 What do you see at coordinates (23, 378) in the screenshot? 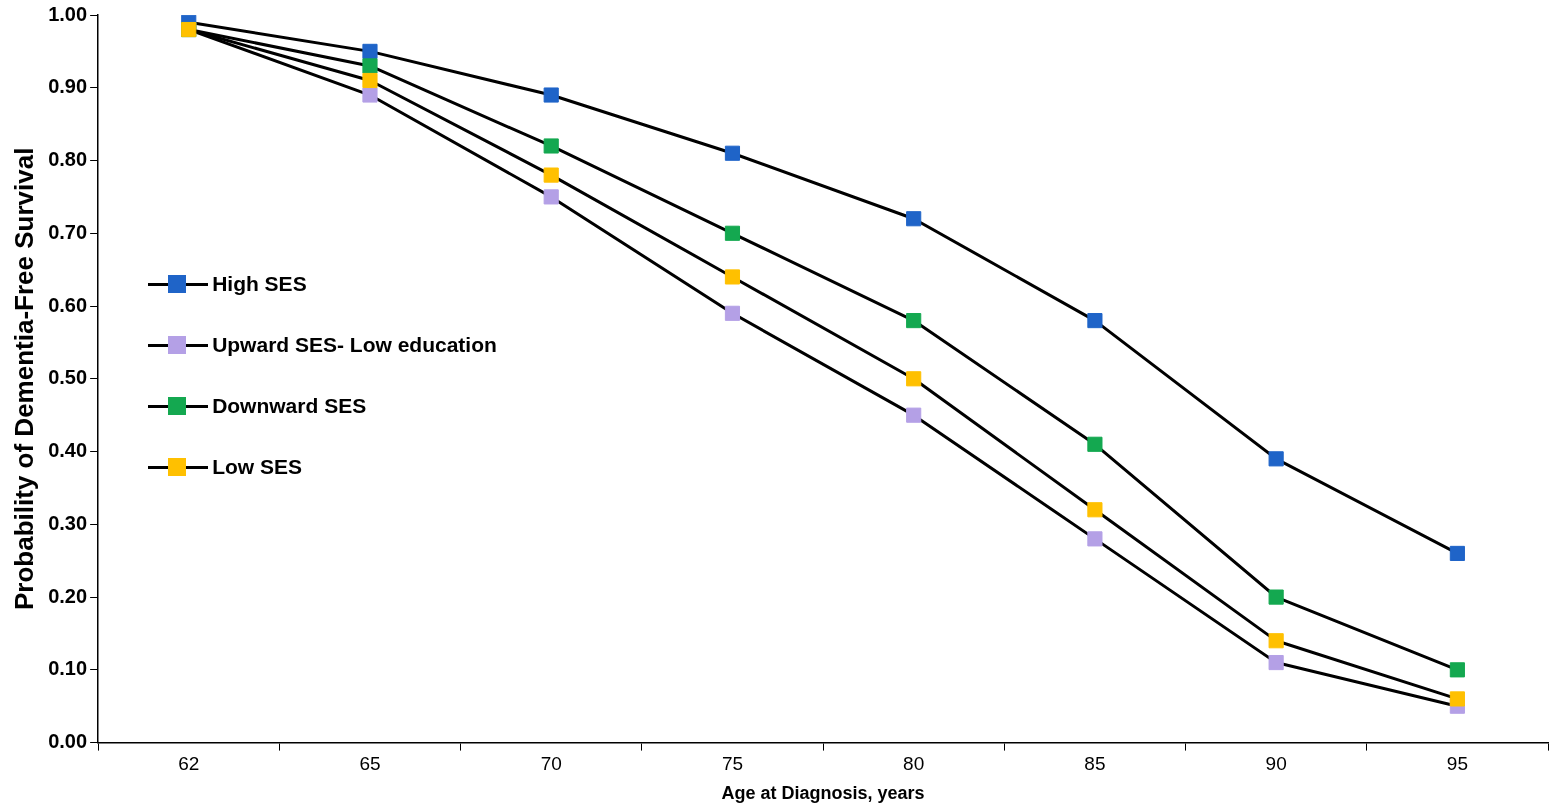
I see `y-axis-title: Probability of Dementia-Free Survival` at bounding box center [23, 378].